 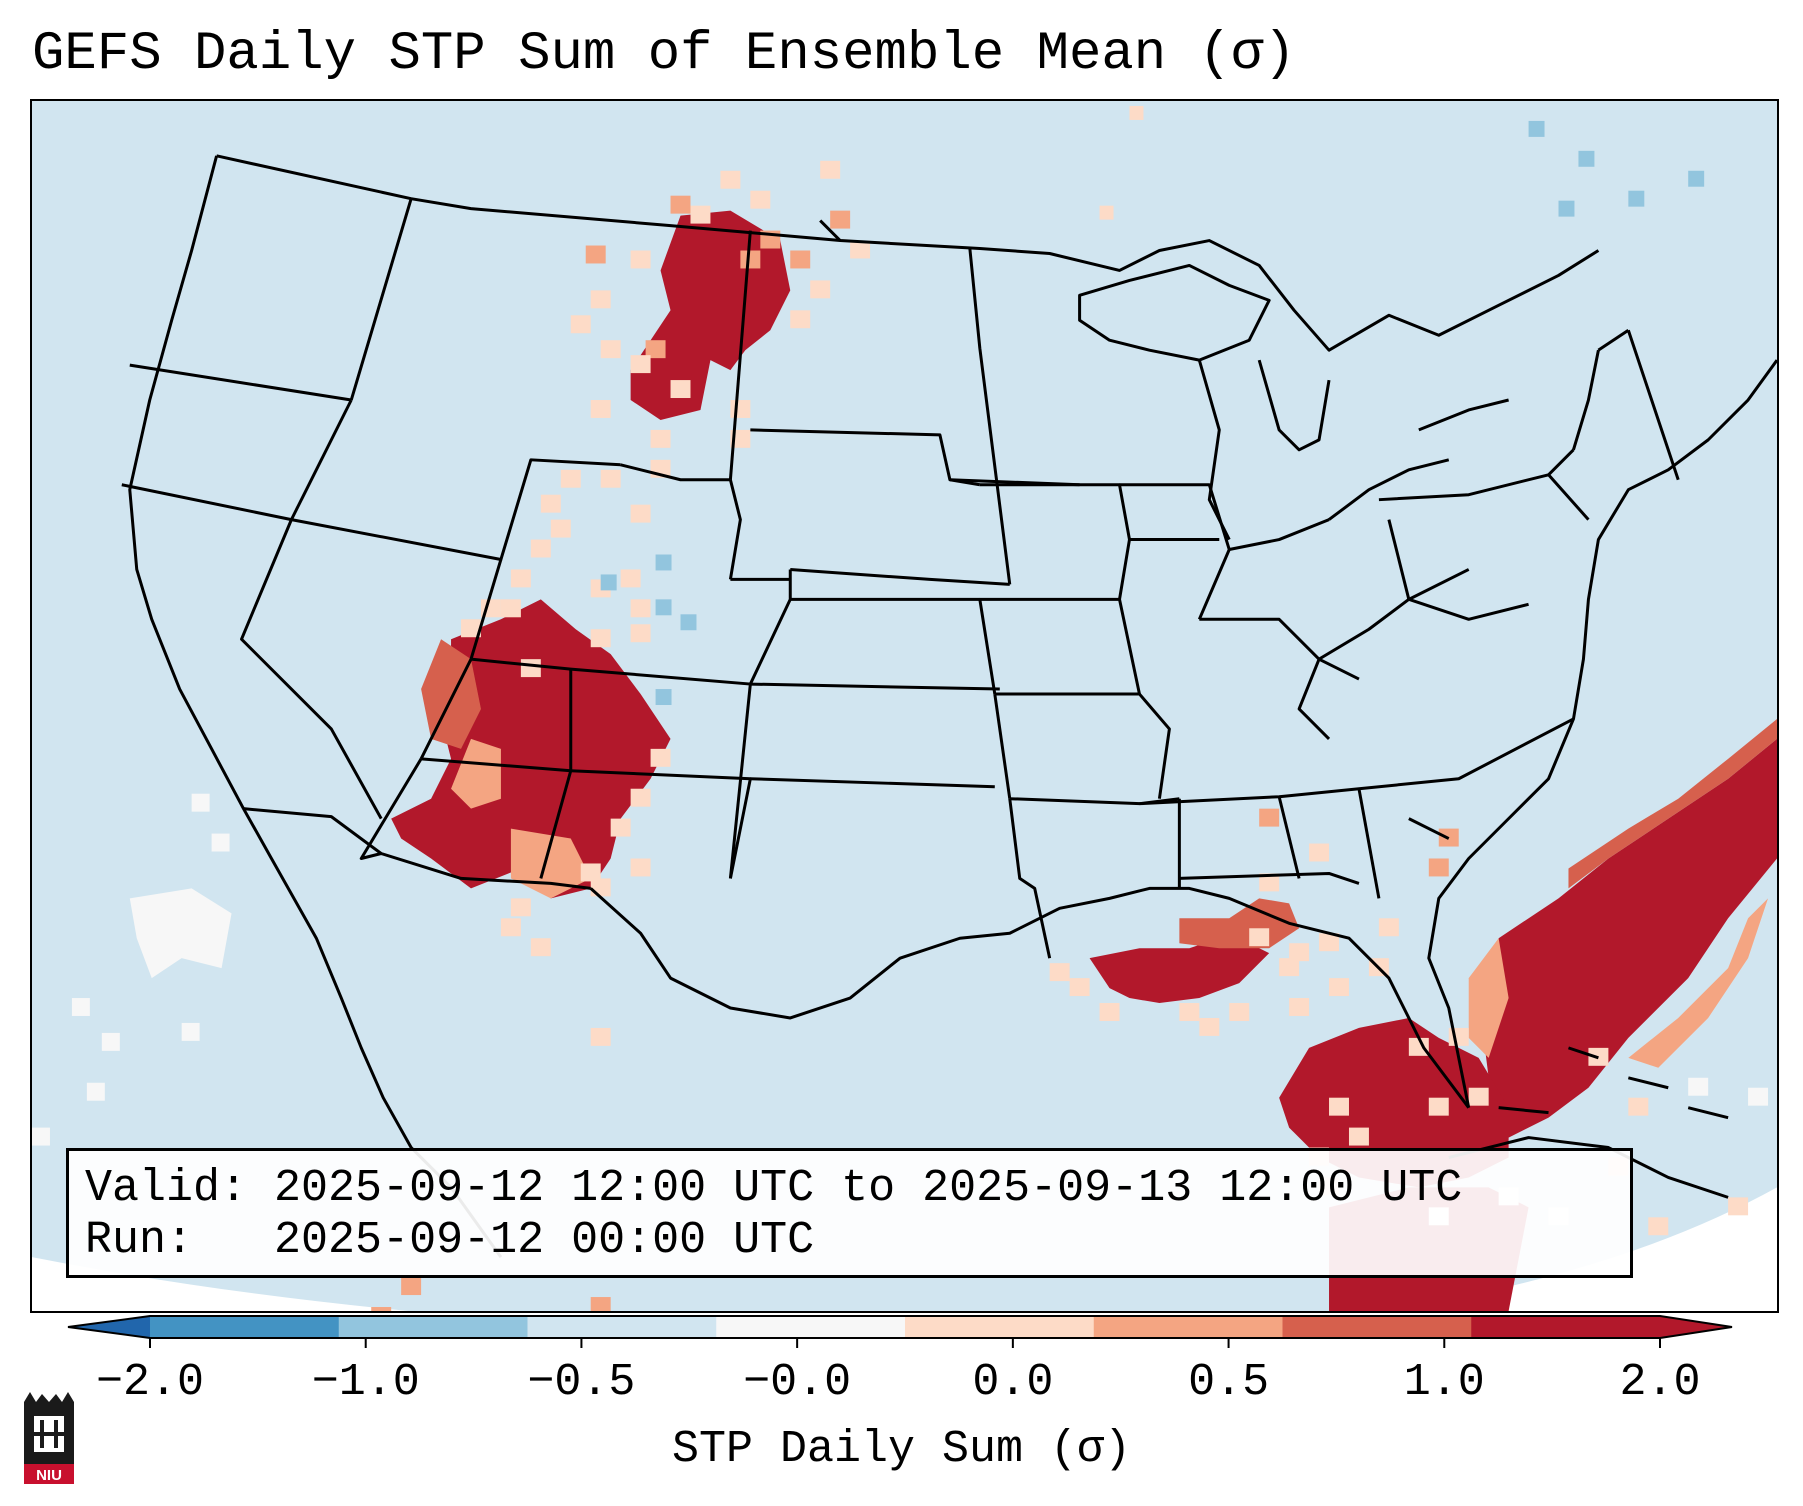 I want to click on us-canada-border, so click(x=908, y=253).